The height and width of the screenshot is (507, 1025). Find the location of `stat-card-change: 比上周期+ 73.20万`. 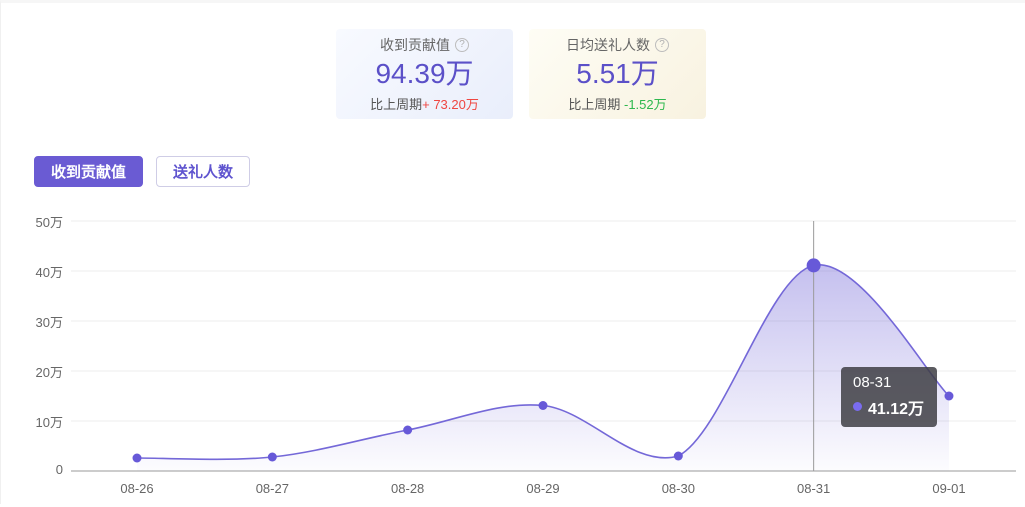

stat-card-change: 比上周期+ 73.20万 is located at coordinates (424, 103).